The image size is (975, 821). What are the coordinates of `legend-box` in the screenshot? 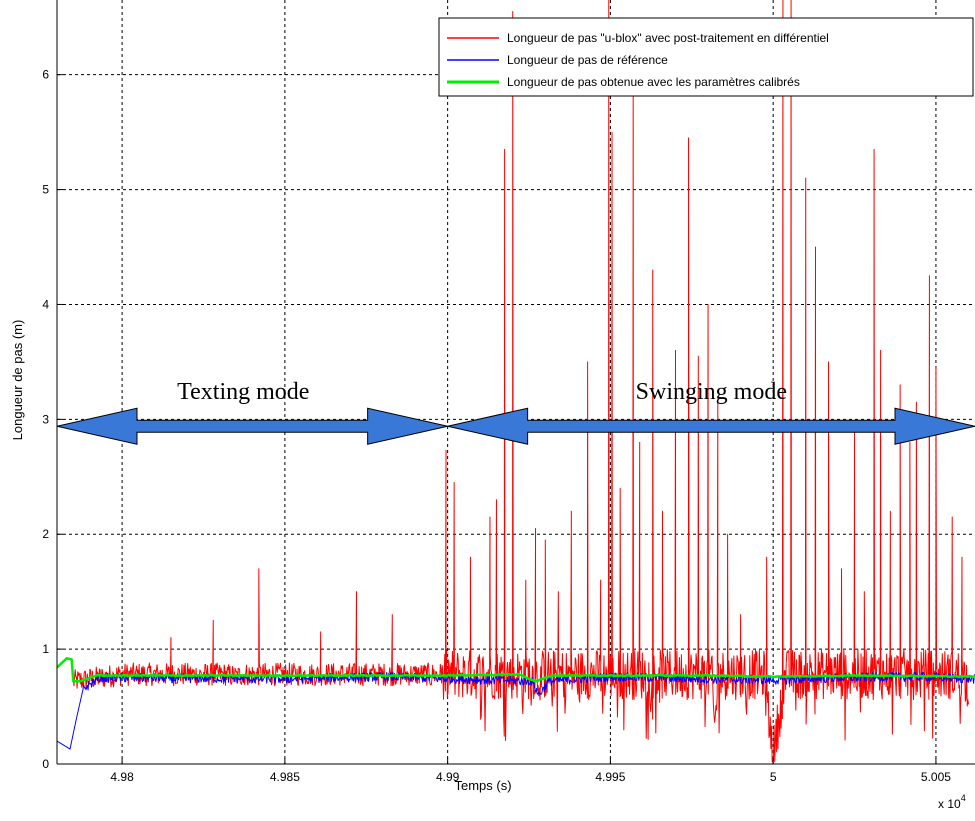 It's located at (706, 57).